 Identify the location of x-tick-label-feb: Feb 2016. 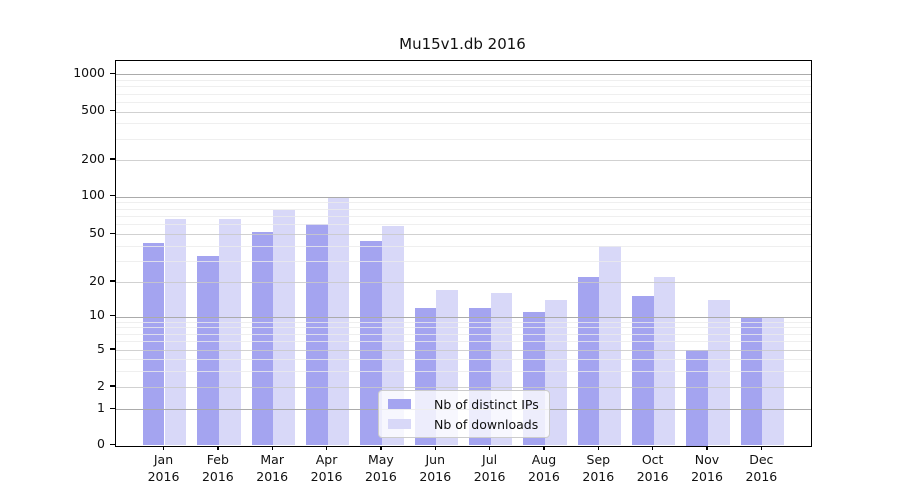
(217, 468).